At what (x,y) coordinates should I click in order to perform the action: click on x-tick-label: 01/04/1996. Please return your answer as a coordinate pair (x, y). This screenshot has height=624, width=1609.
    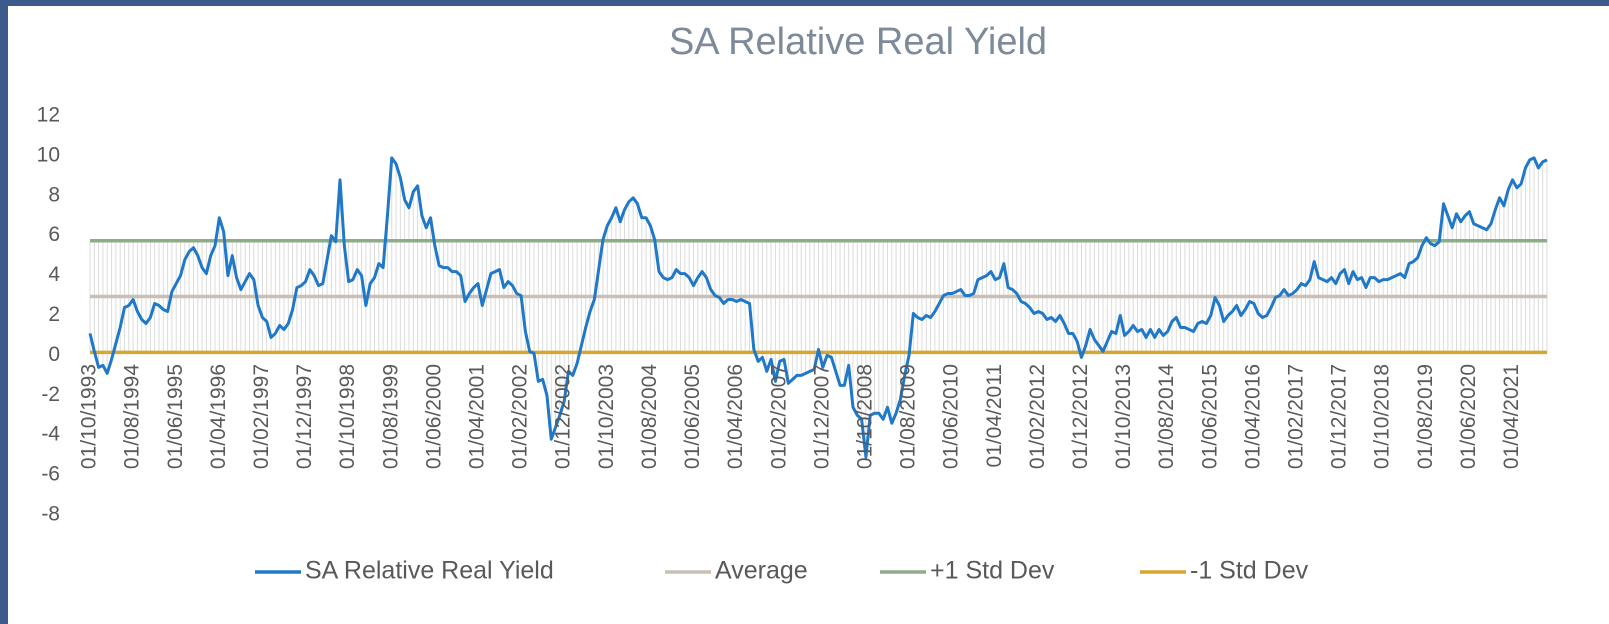
    Looking at the image, I should click on (218, 416).